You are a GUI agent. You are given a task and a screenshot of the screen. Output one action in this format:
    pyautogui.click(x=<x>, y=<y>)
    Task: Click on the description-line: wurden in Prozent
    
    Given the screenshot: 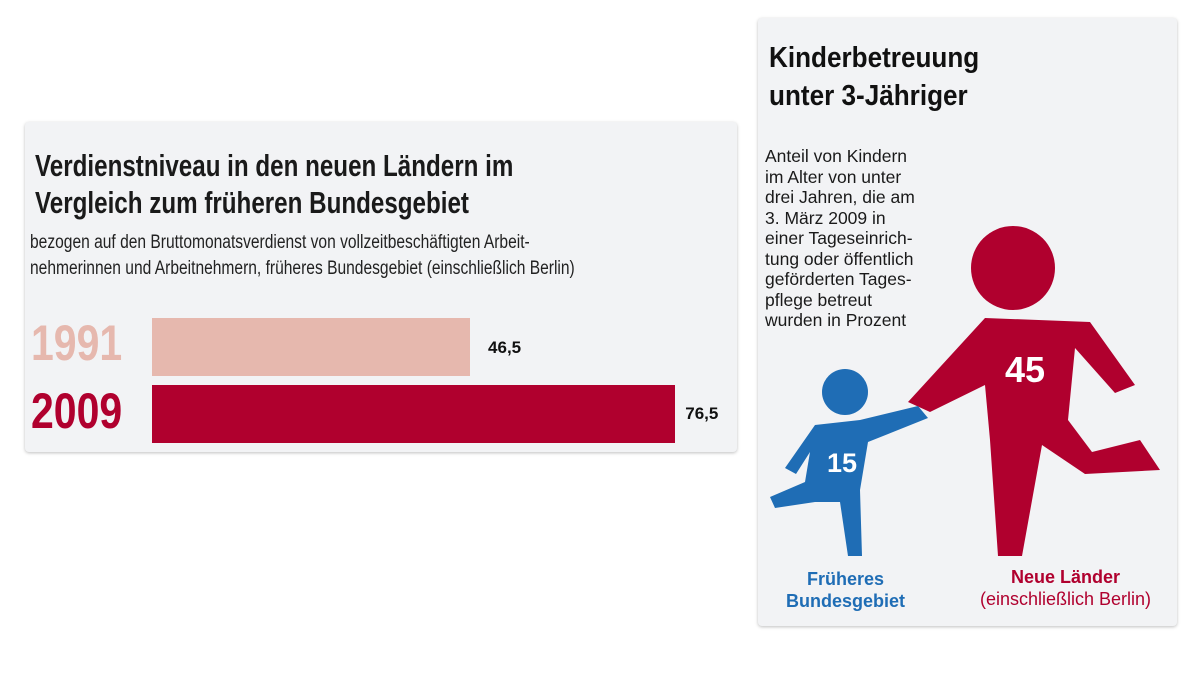 What is the action you would take?
    pyautogui.click(x=836, y=320)
    